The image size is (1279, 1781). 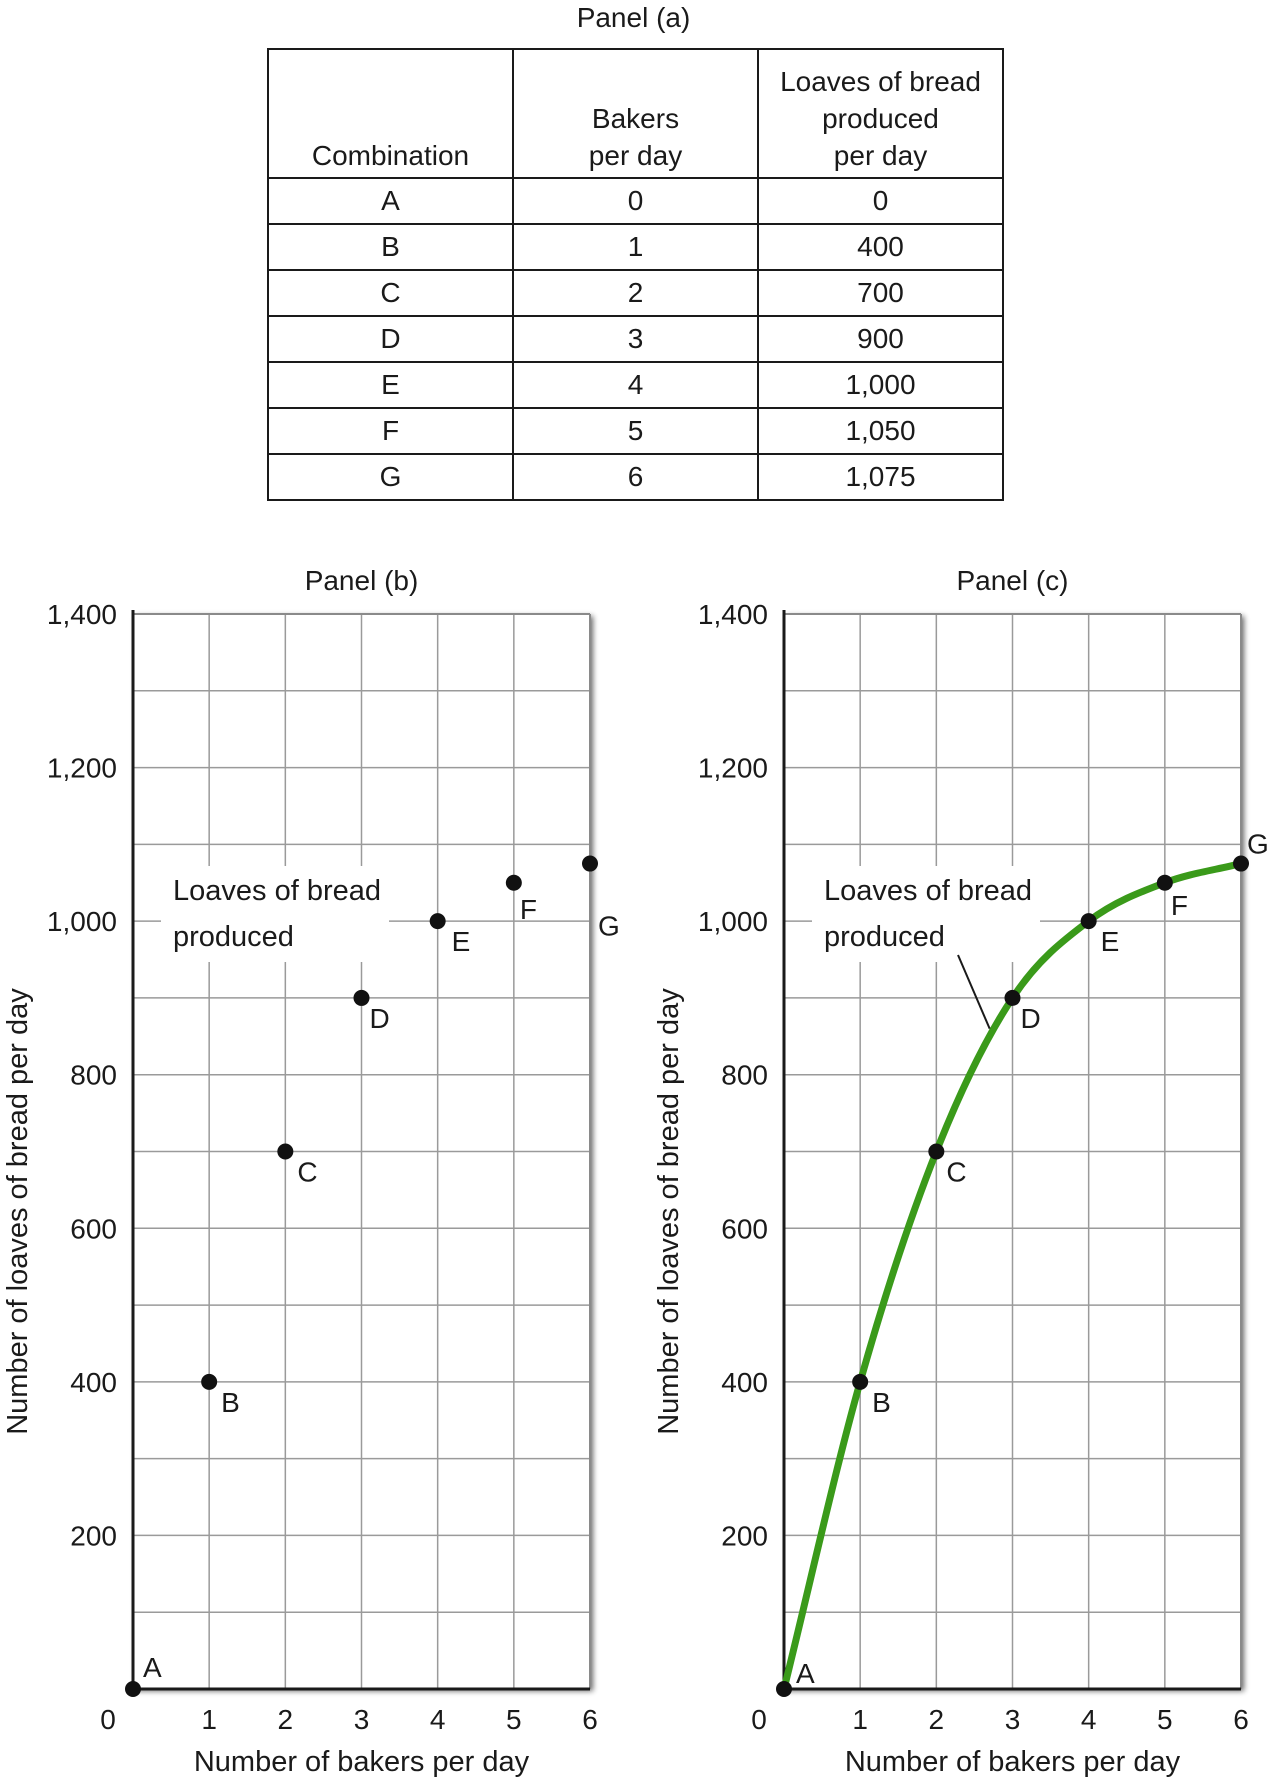 I want to click on cell-bakers: 3, so click(x=635, y=339).